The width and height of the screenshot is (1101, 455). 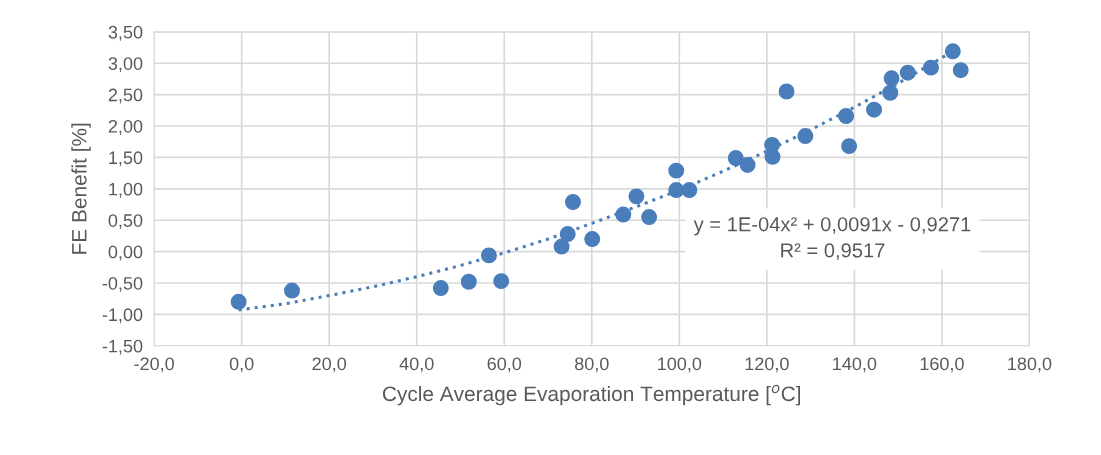 I want to click on y-tick-label: -0,50, so click(x=122, y=284).